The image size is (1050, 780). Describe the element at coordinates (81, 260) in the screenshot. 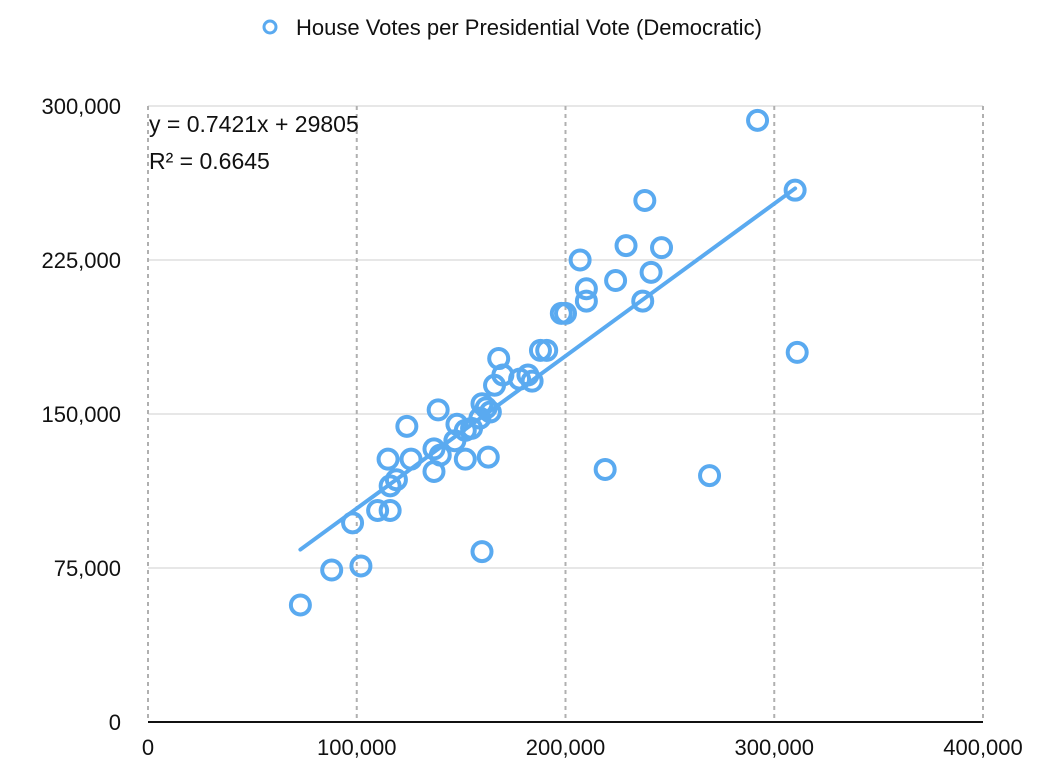

I see `y-tick-label: 225,000` at that location.